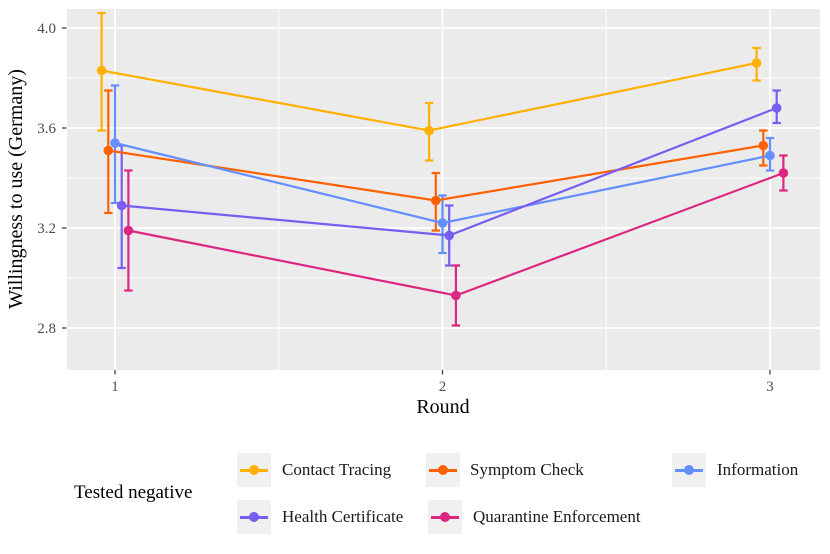 The image size is (830, 554). I want to click on legend-key-health-certificate, so click(254, 517).